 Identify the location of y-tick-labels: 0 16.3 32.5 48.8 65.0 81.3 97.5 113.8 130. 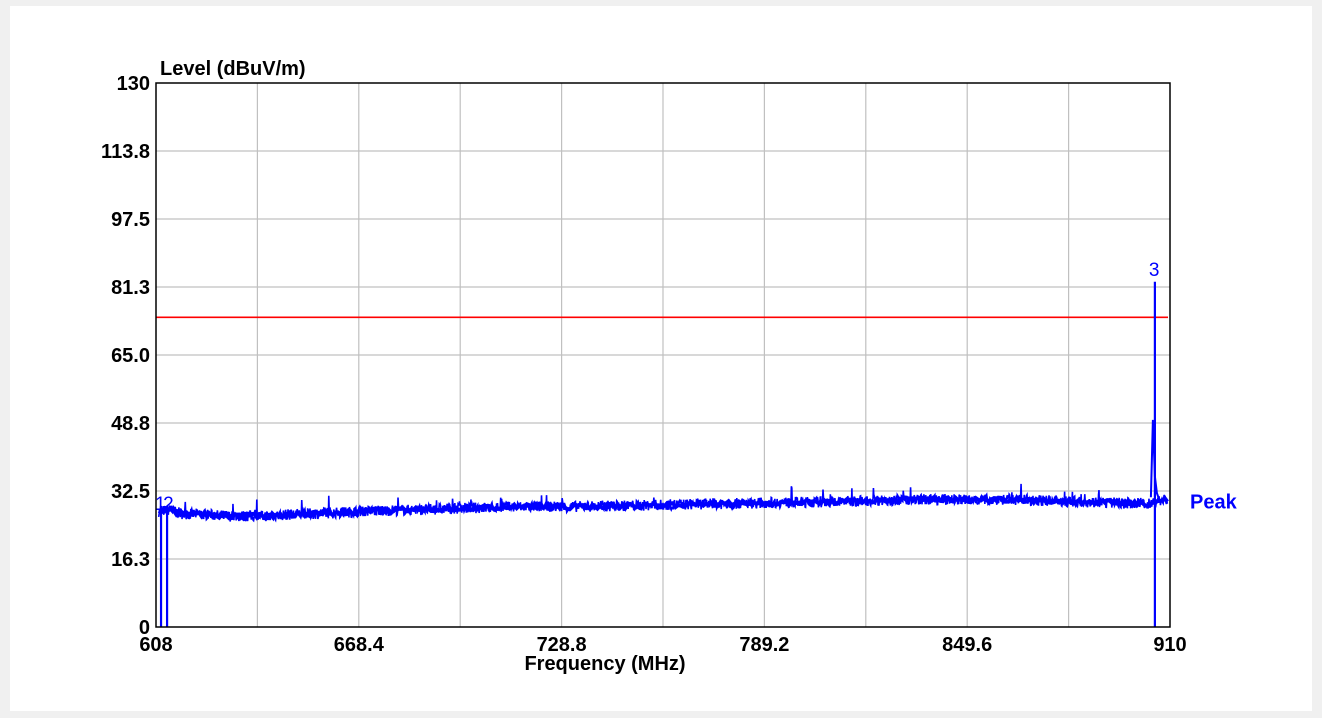
(125, 356).